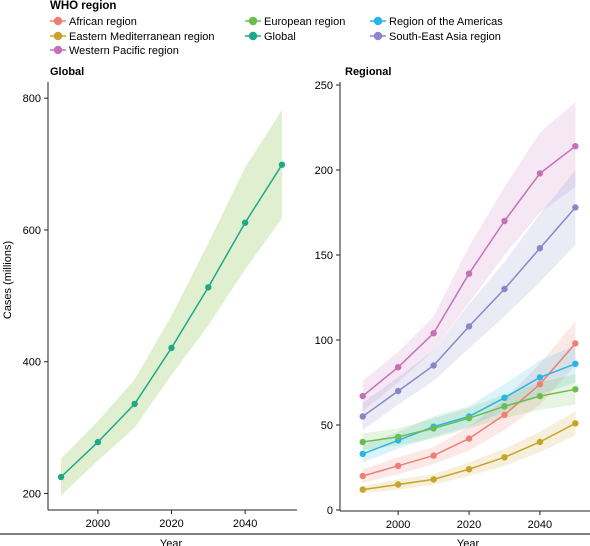 This screenshot has width=590, height=546. I want to click on x-tick-label: 2040, so click(245, 524).